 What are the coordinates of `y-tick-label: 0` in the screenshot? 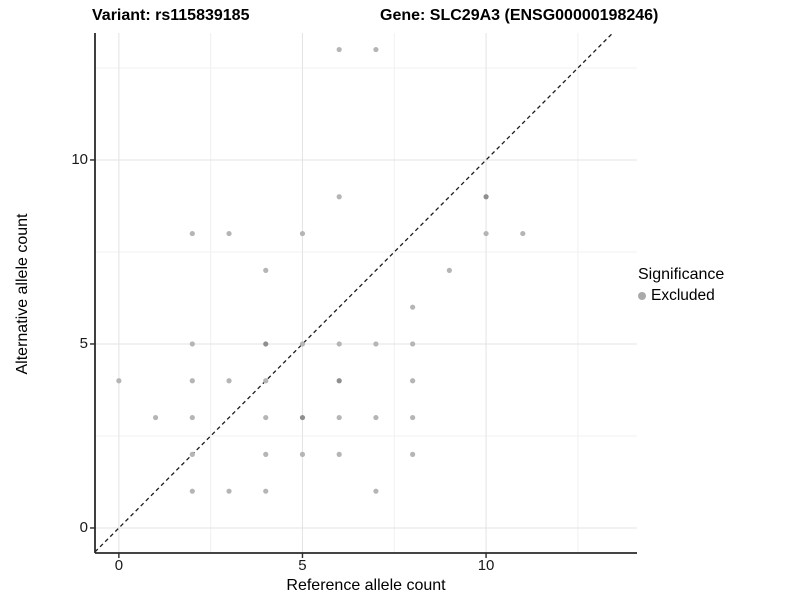 It's located at (83, 527).